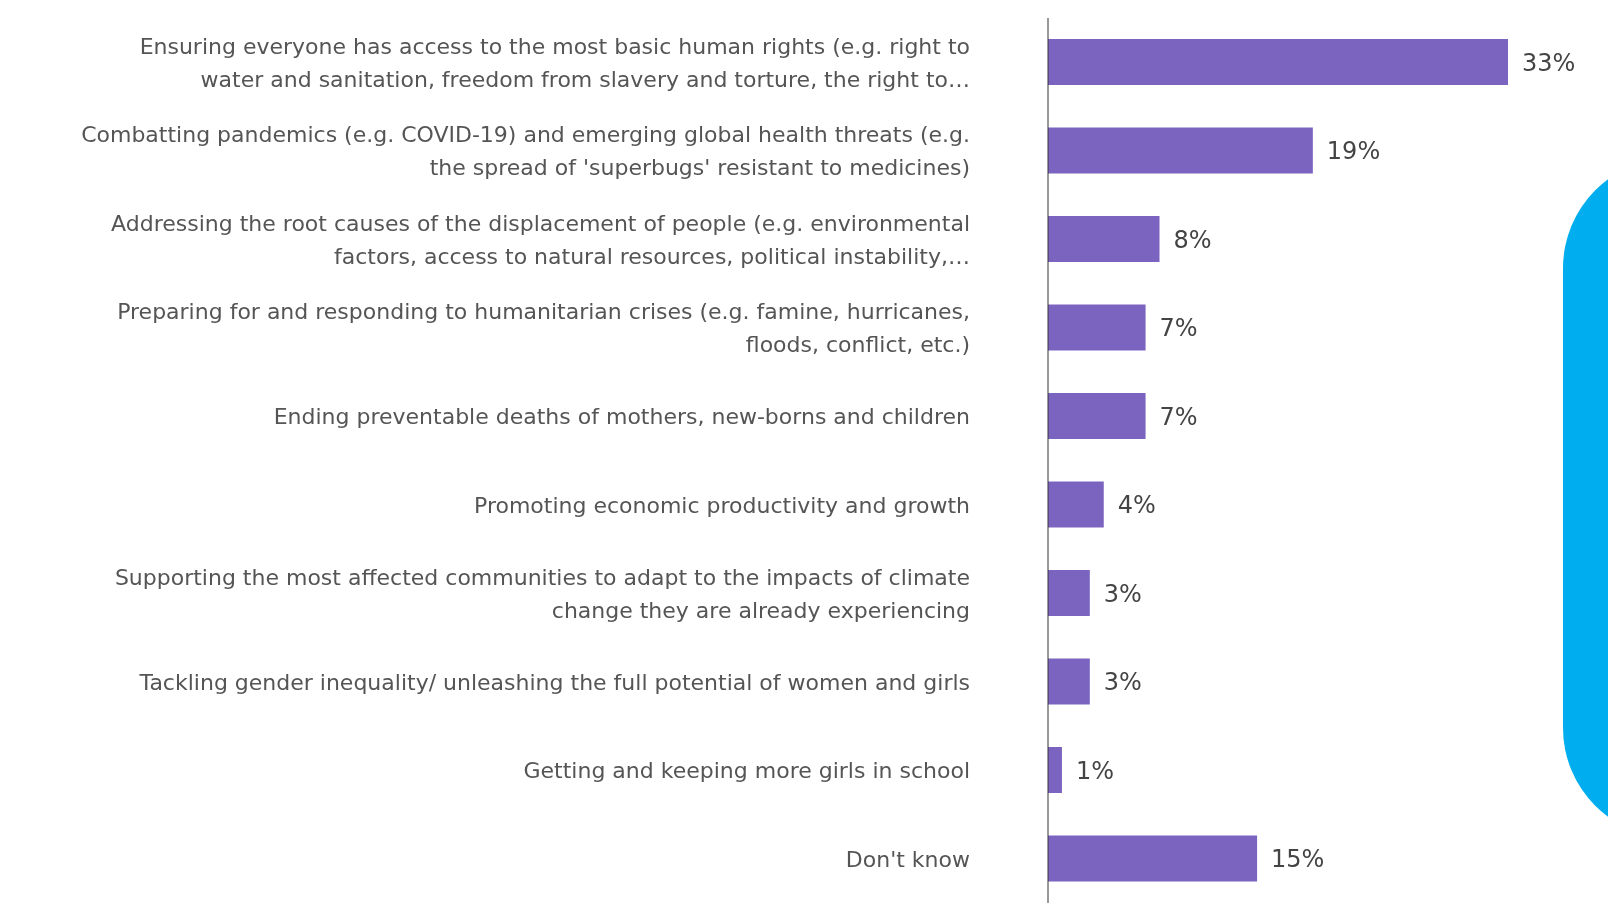 This screenshot has width=1621, height=914. I want to click on data-label: 33%, so click(1549, 62).